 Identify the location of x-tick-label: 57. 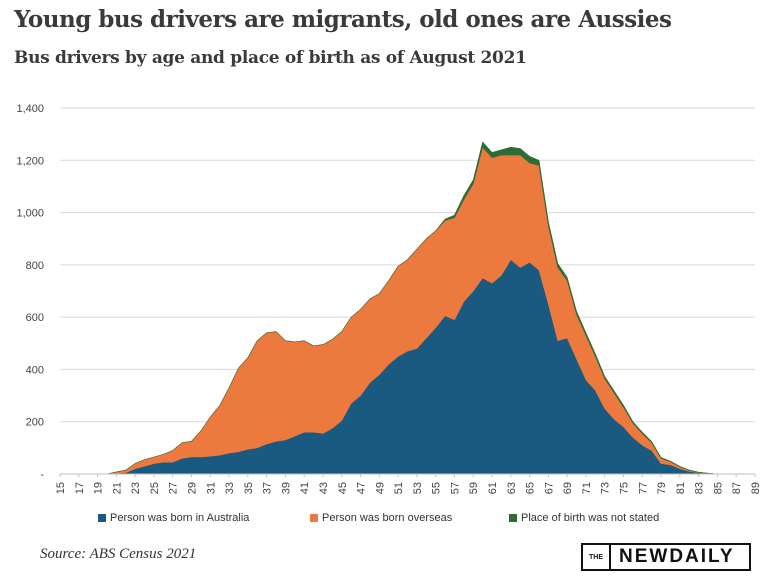
(455, 488).